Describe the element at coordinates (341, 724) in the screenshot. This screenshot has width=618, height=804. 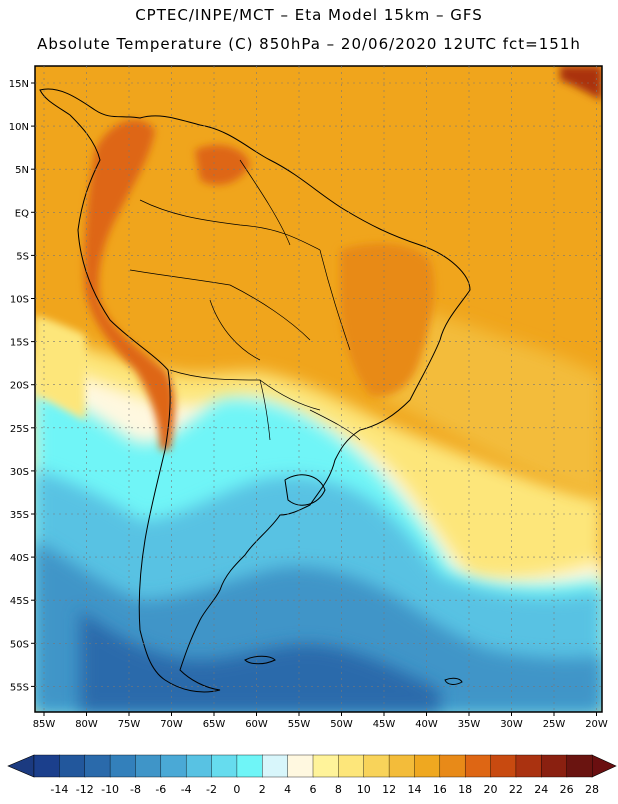
I see `lon-tick-label: 50W` at that location.